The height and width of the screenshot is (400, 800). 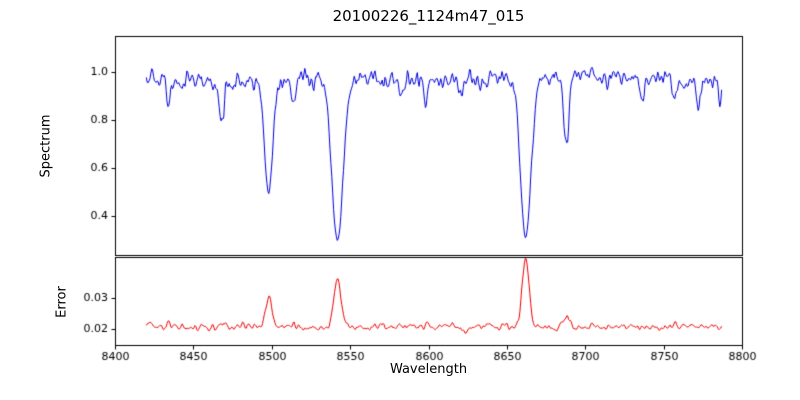 I want to click on error-axis-label: Error, so click(x=62, y=302).